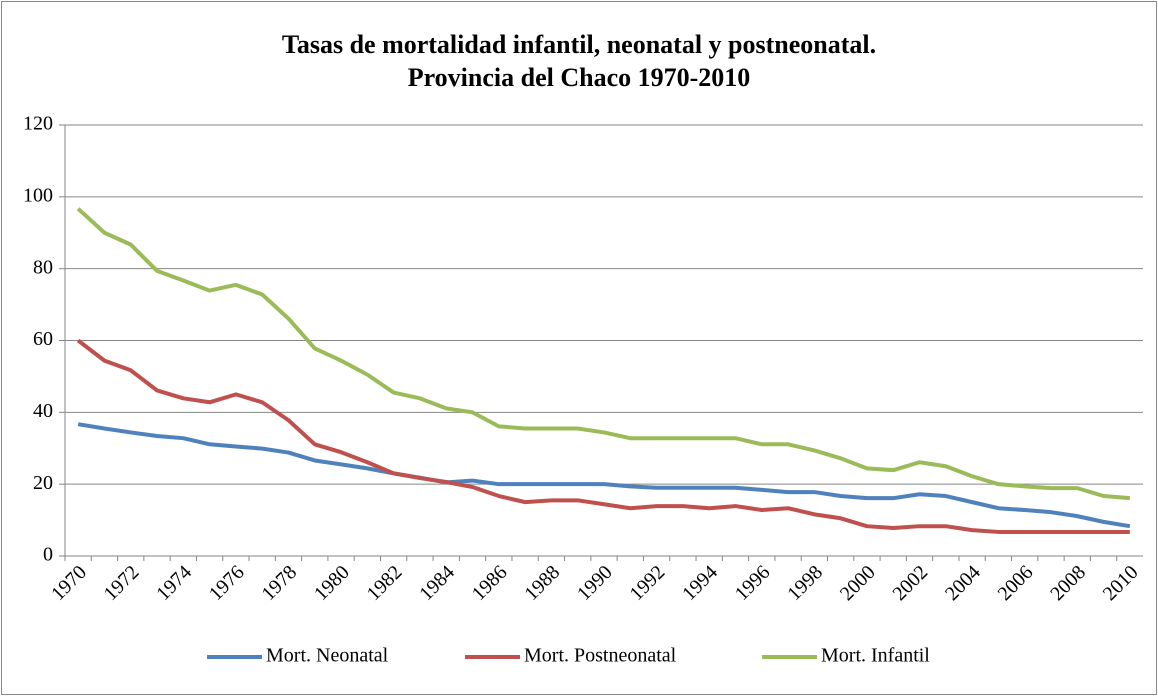 The image size is (1158, 696). Describe the element at coordinates (43, 411) in the screenshot. I see `y-tick-label: 40` at that location.